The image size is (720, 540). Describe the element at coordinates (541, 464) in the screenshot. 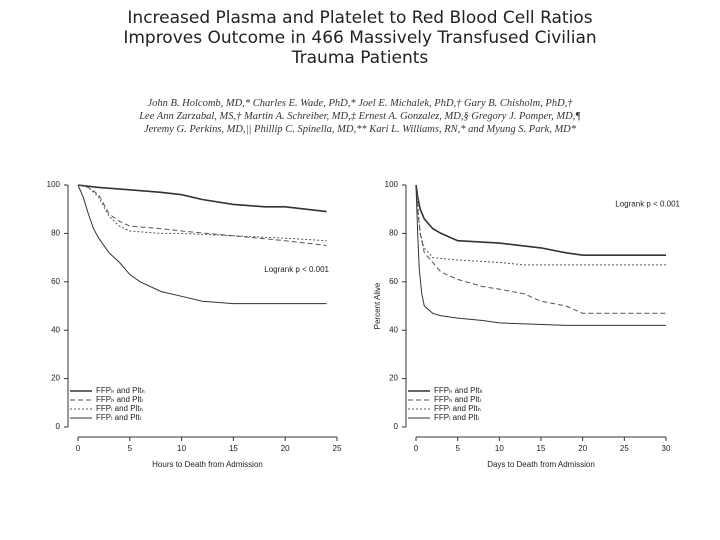

I see `x-axis-label: Days to Death from Admission` at that location.